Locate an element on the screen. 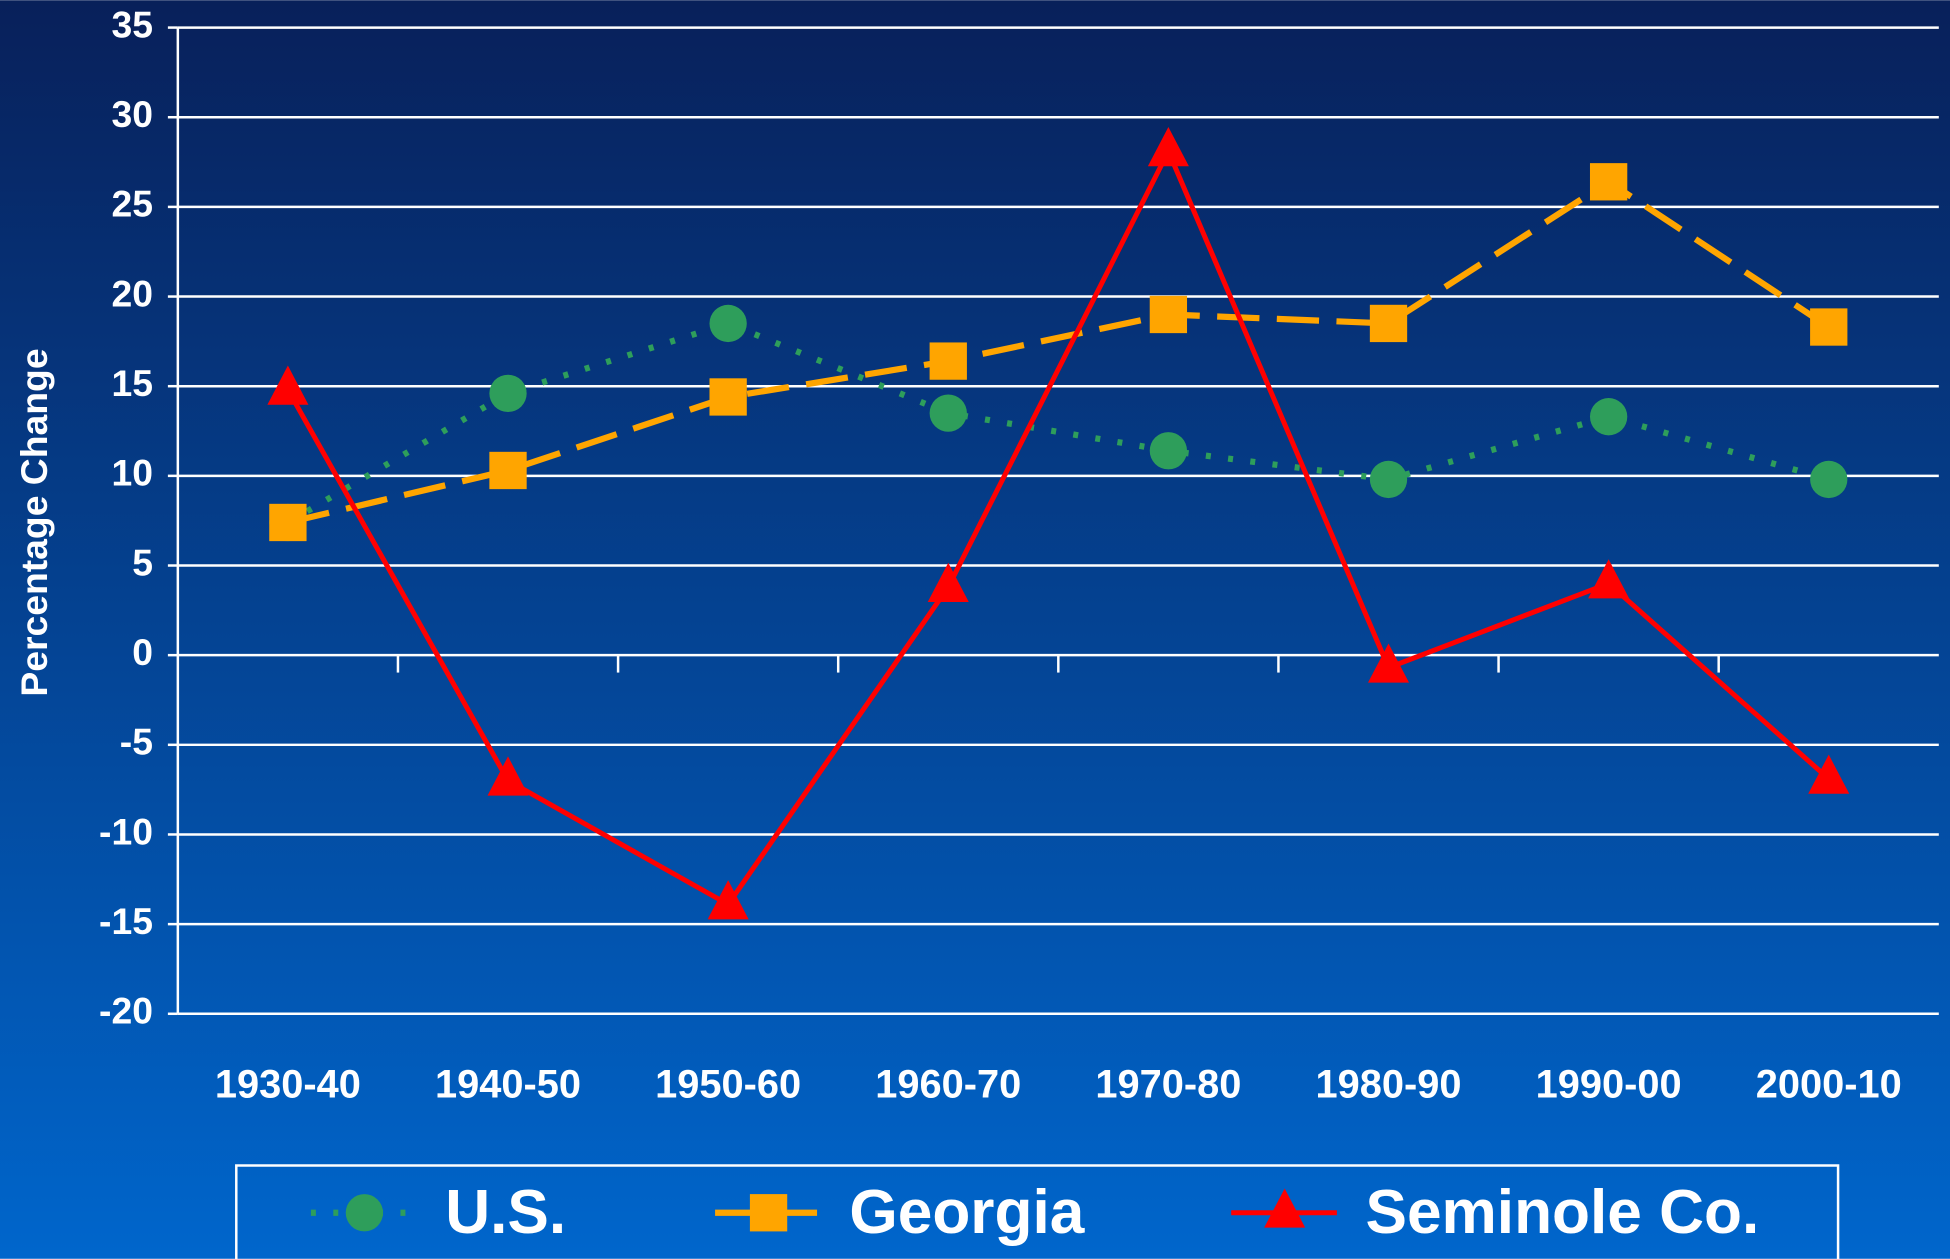 Image resolution: width=1950 pixels, height=1259 pixels. legend-label: U.S. is located at coordinates (505, 1212).